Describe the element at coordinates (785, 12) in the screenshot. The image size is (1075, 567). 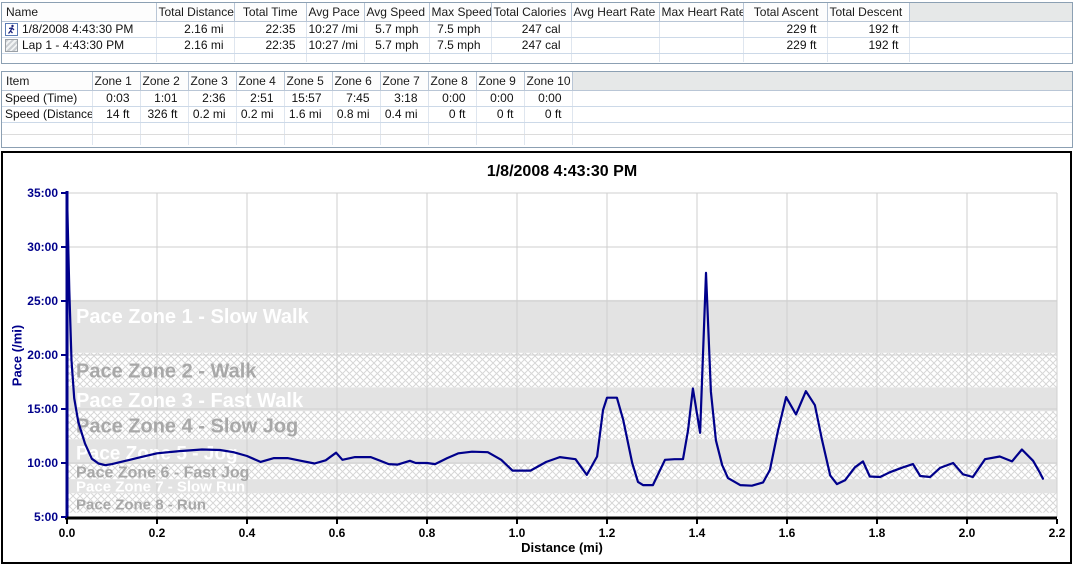
I see `column-header-total-ascent: Total Ascent` at that location.